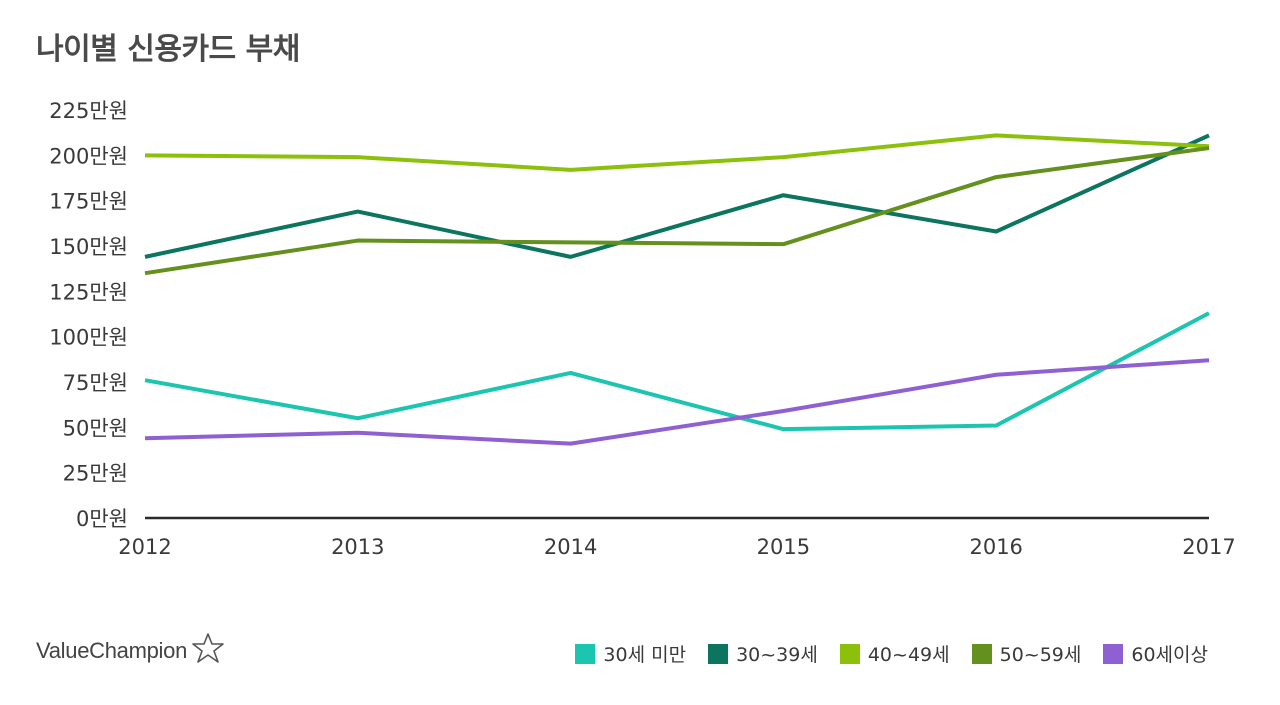  I want to click on legend-item: 60세이상, so click(1155, 653).